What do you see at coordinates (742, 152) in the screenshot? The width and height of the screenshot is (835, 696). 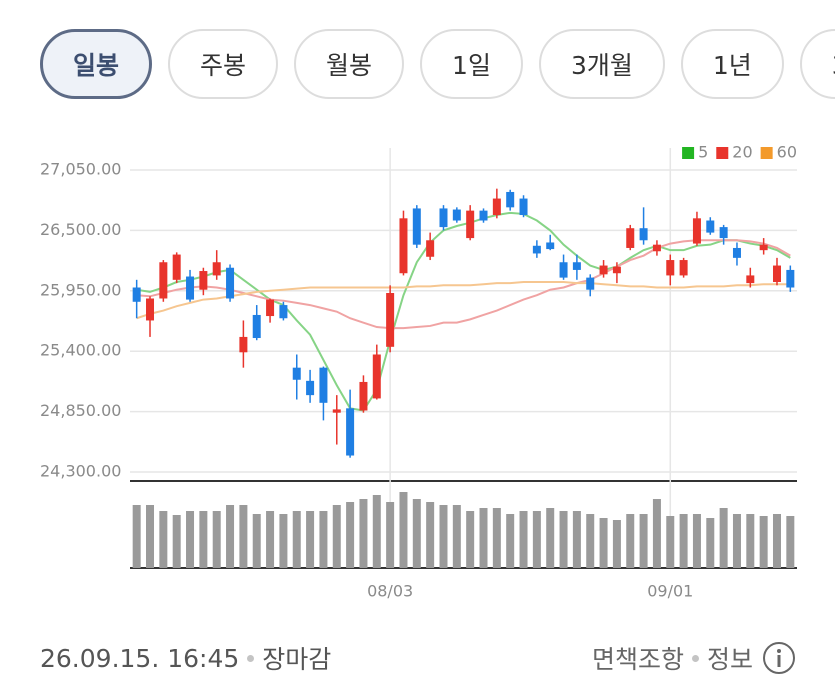 I see `legend-label: 20` at bounding box center [742, 152].